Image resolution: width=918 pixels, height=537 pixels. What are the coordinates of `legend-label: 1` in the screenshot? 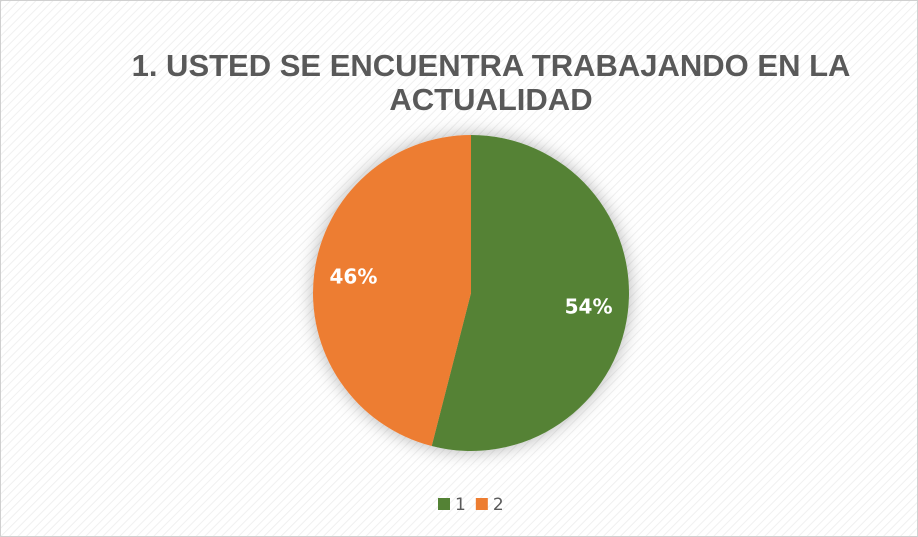 It's located at (460, 505).